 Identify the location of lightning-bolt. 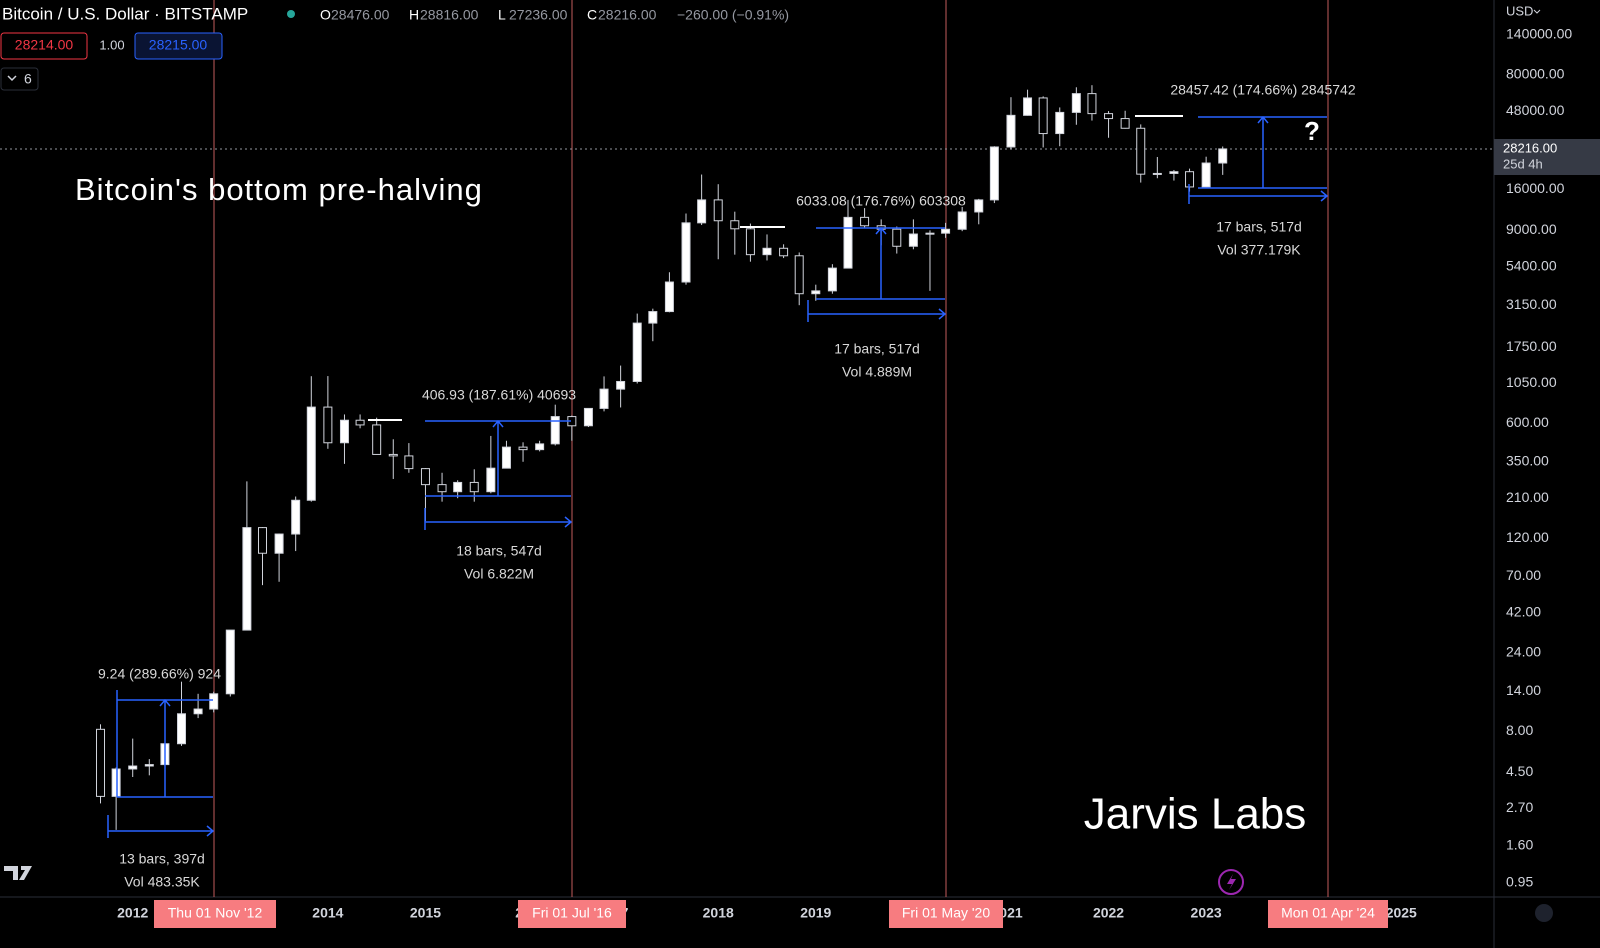
(1231, 882).